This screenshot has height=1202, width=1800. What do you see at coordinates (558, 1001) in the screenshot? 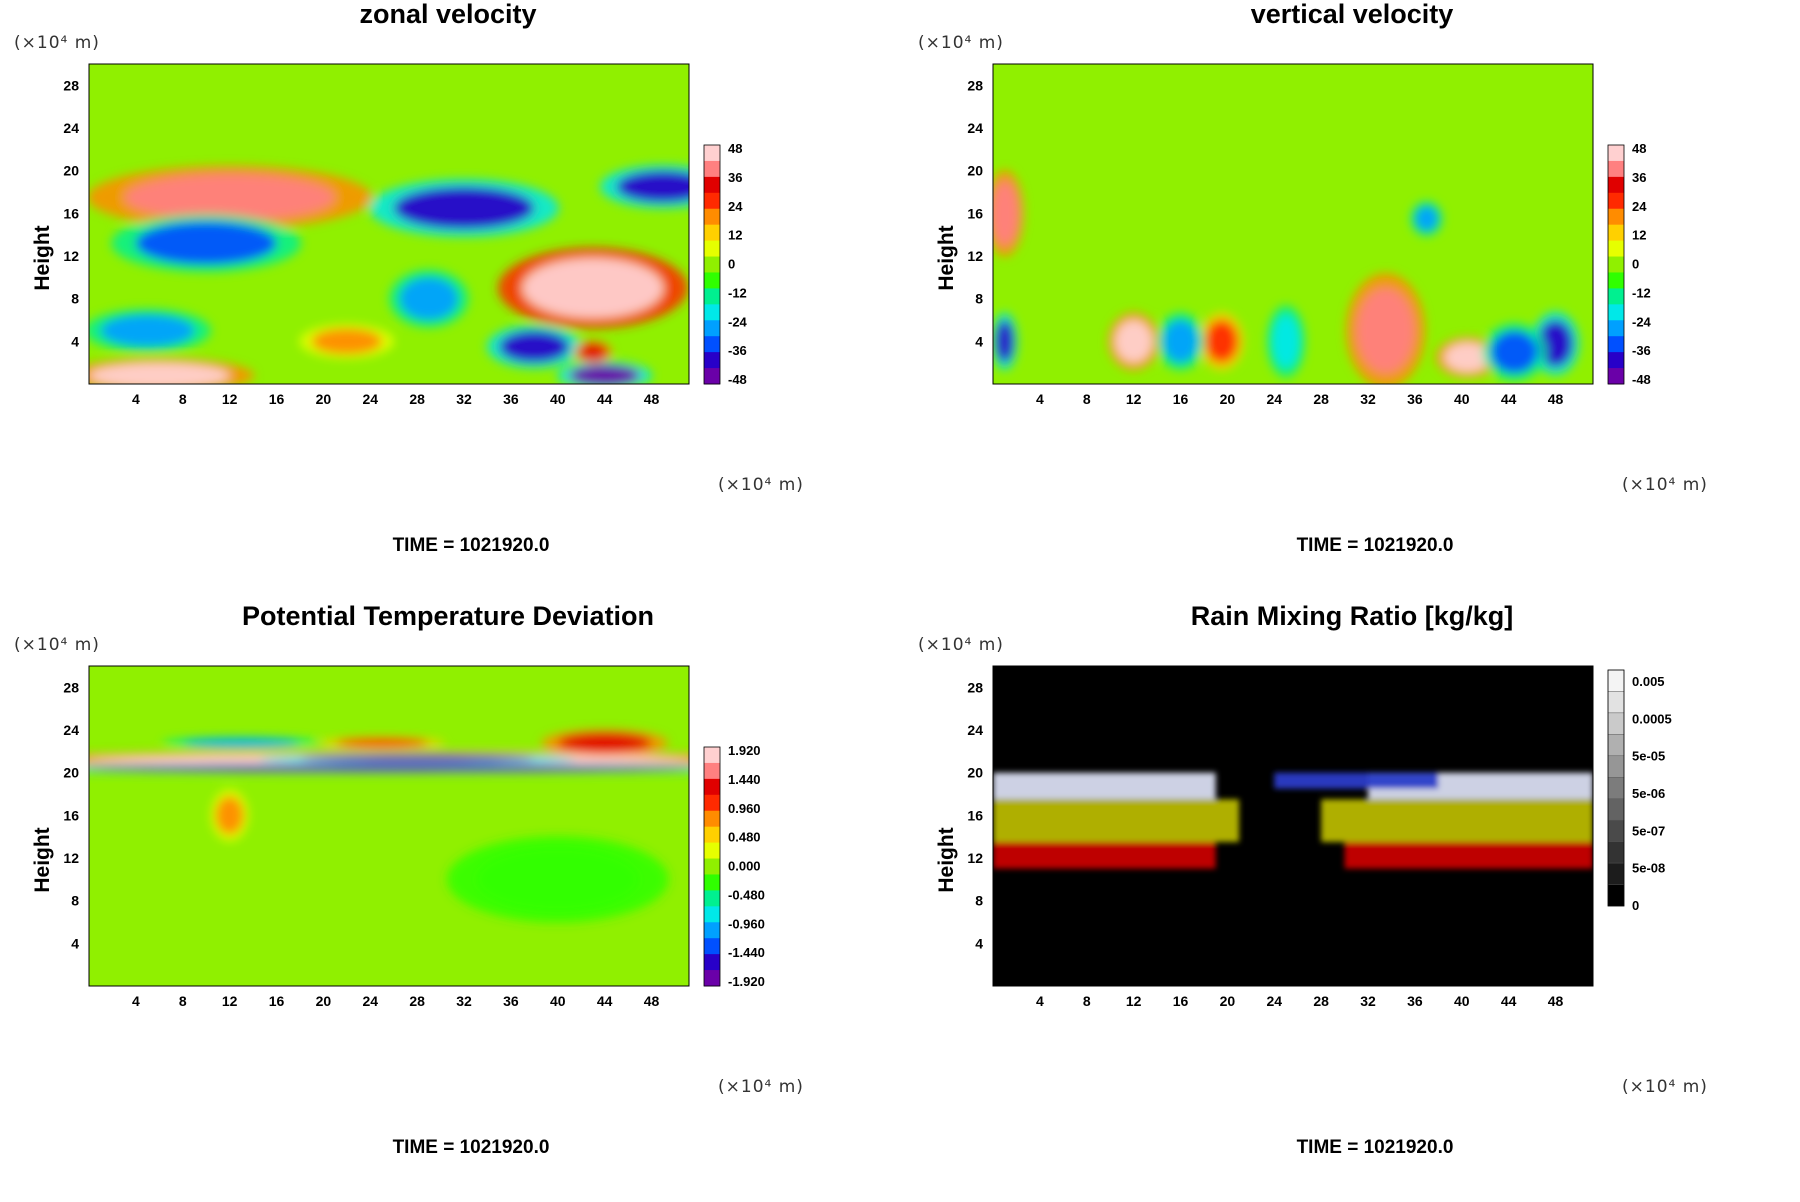
I see `x-tick-label: 40` at bounding box center [558, 1001].